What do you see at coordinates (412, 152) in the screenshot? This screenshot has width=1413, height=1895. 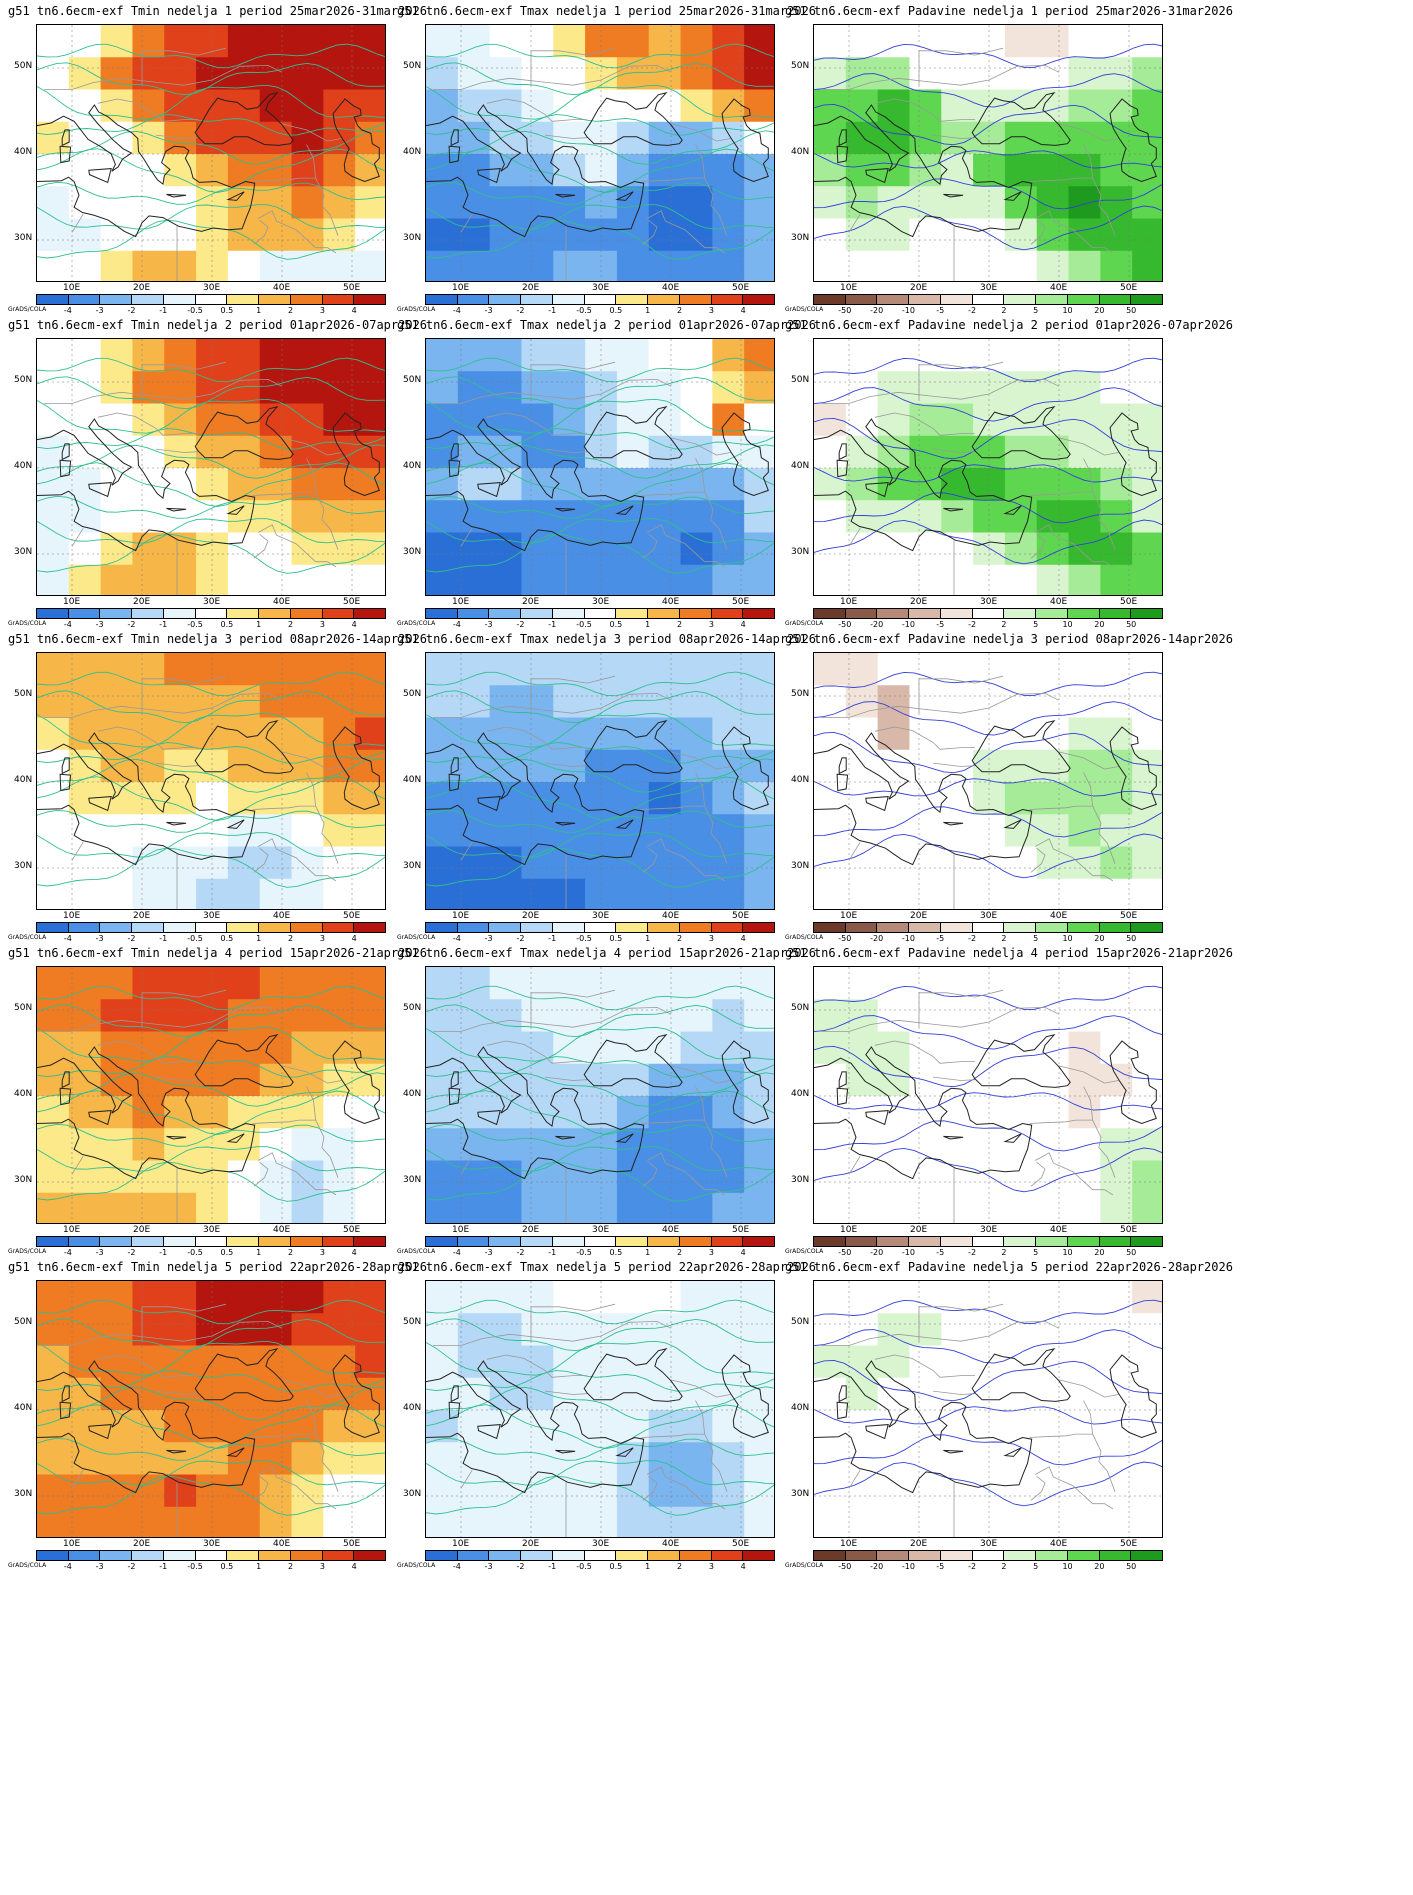 I see `latitude-label: 40N` at bounding box center [412, 152].